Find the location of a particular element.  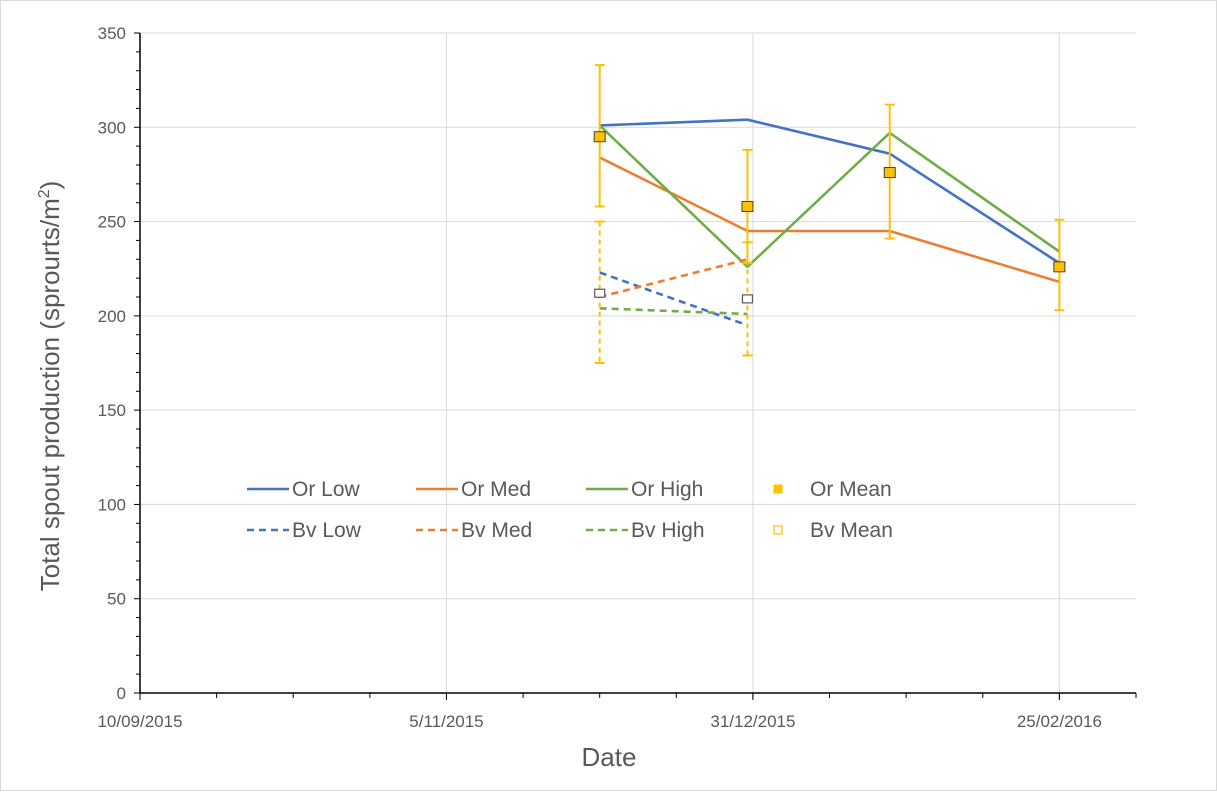

y-tick-label: 0 is located at coordinates (121, 693).